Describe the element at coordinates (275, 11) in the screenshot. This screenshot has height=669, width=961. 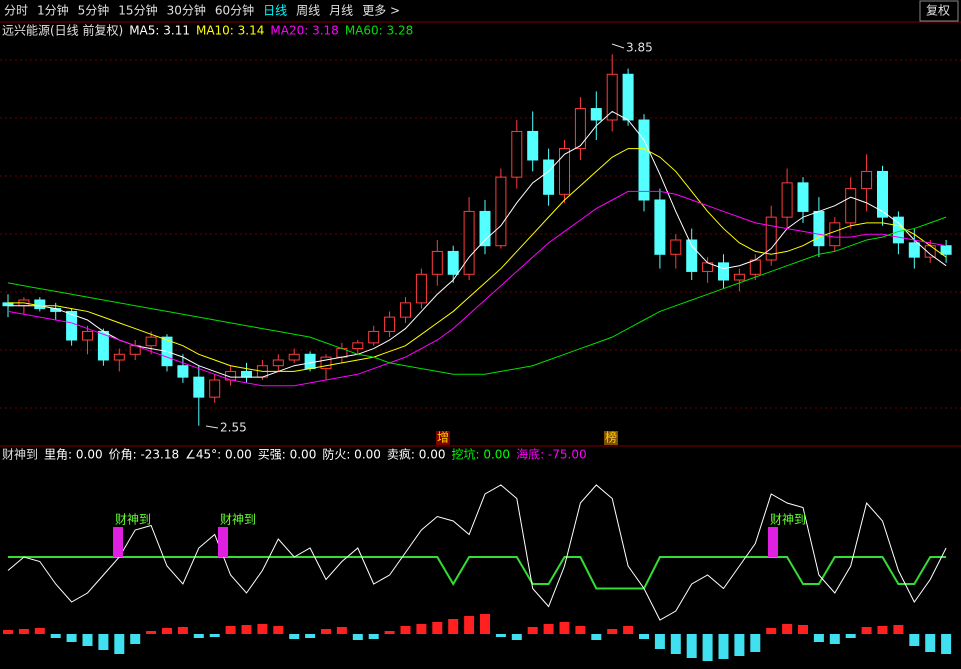
I see `tab: 日线` at that location.